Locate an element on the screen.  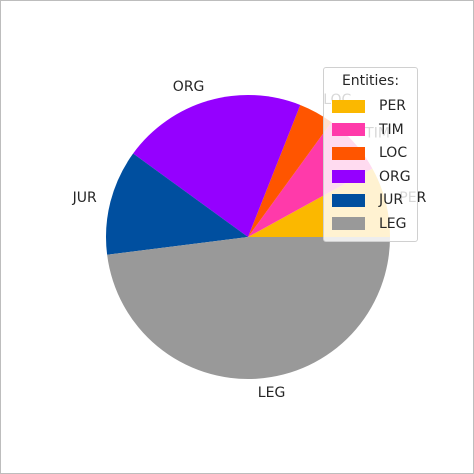
legend-label: ORG is located at coordinates (395, 176).